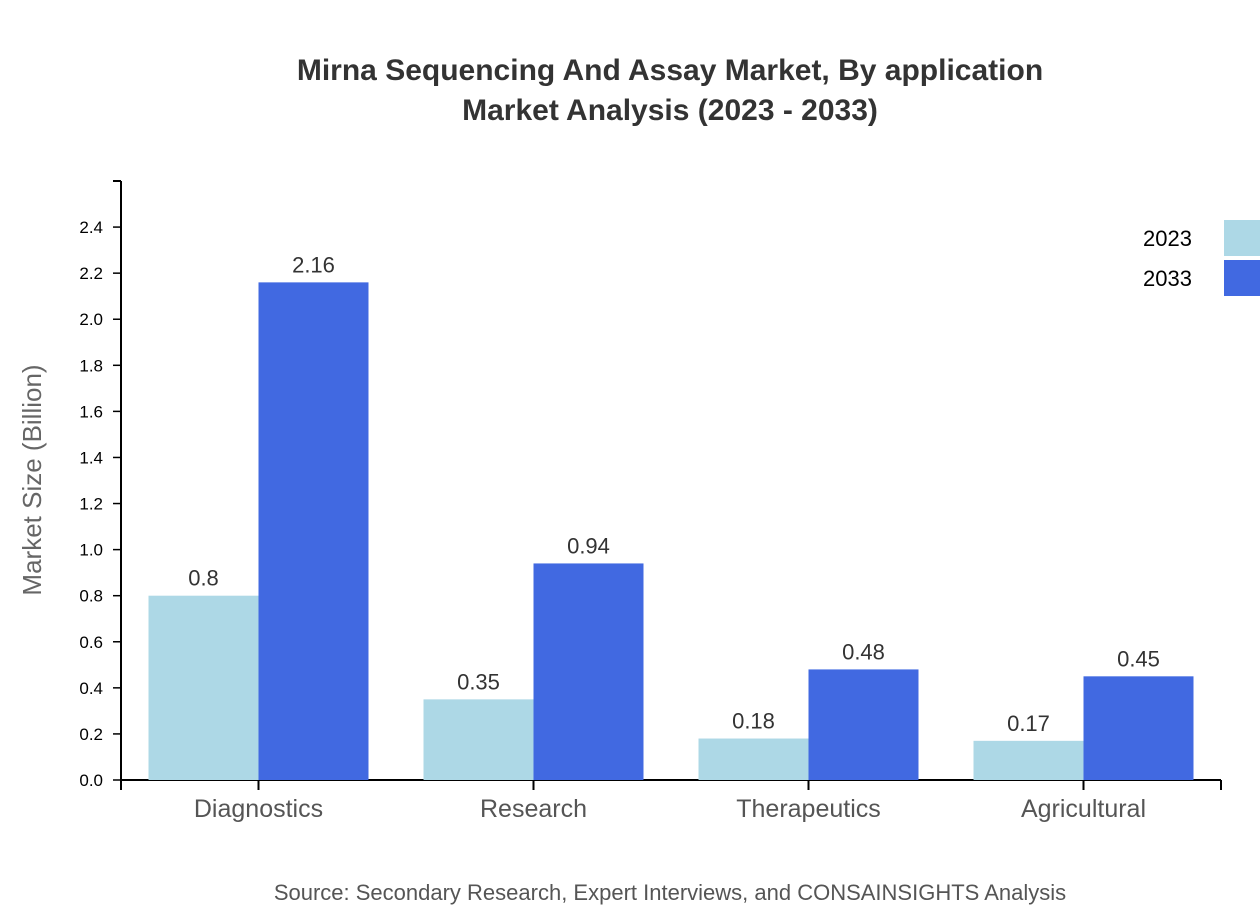  What do you see at coordinates (32, 479) in the screenshot?
I see `y-axis-label: Market Size (Billion)` at bounding box center [32, 479].